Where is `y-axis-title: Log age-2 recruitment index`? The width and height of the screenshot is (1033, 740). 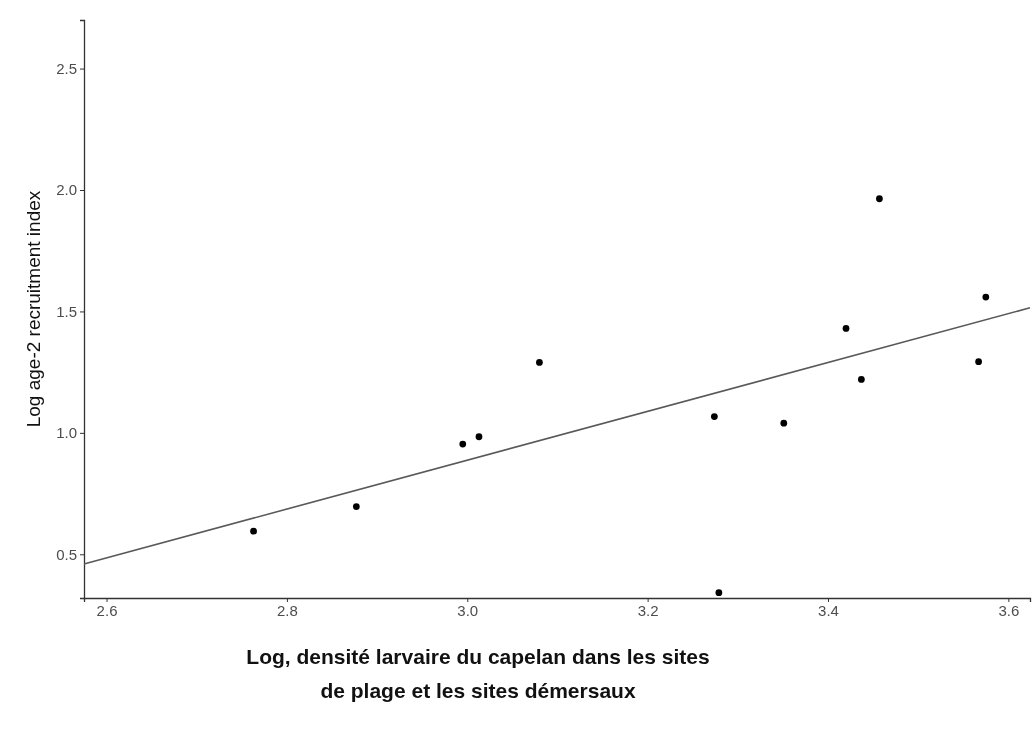 y-axis-title: Log age-2 recruitment index is located at coordinates (33, 309).